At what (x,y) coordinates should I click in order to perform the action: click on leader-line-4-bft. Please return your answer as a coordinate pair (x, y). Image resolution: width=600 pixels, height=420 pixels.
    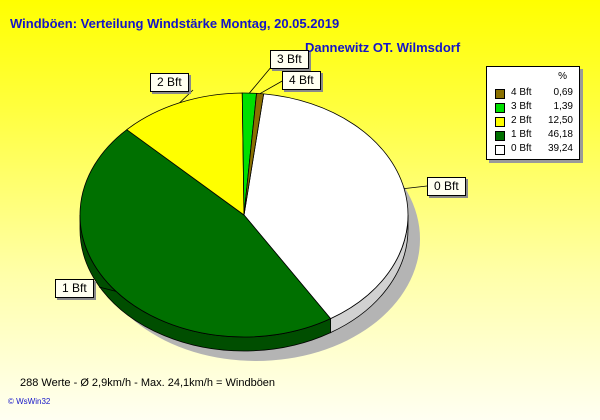
    Looking at the image, I should click on (272, 86).